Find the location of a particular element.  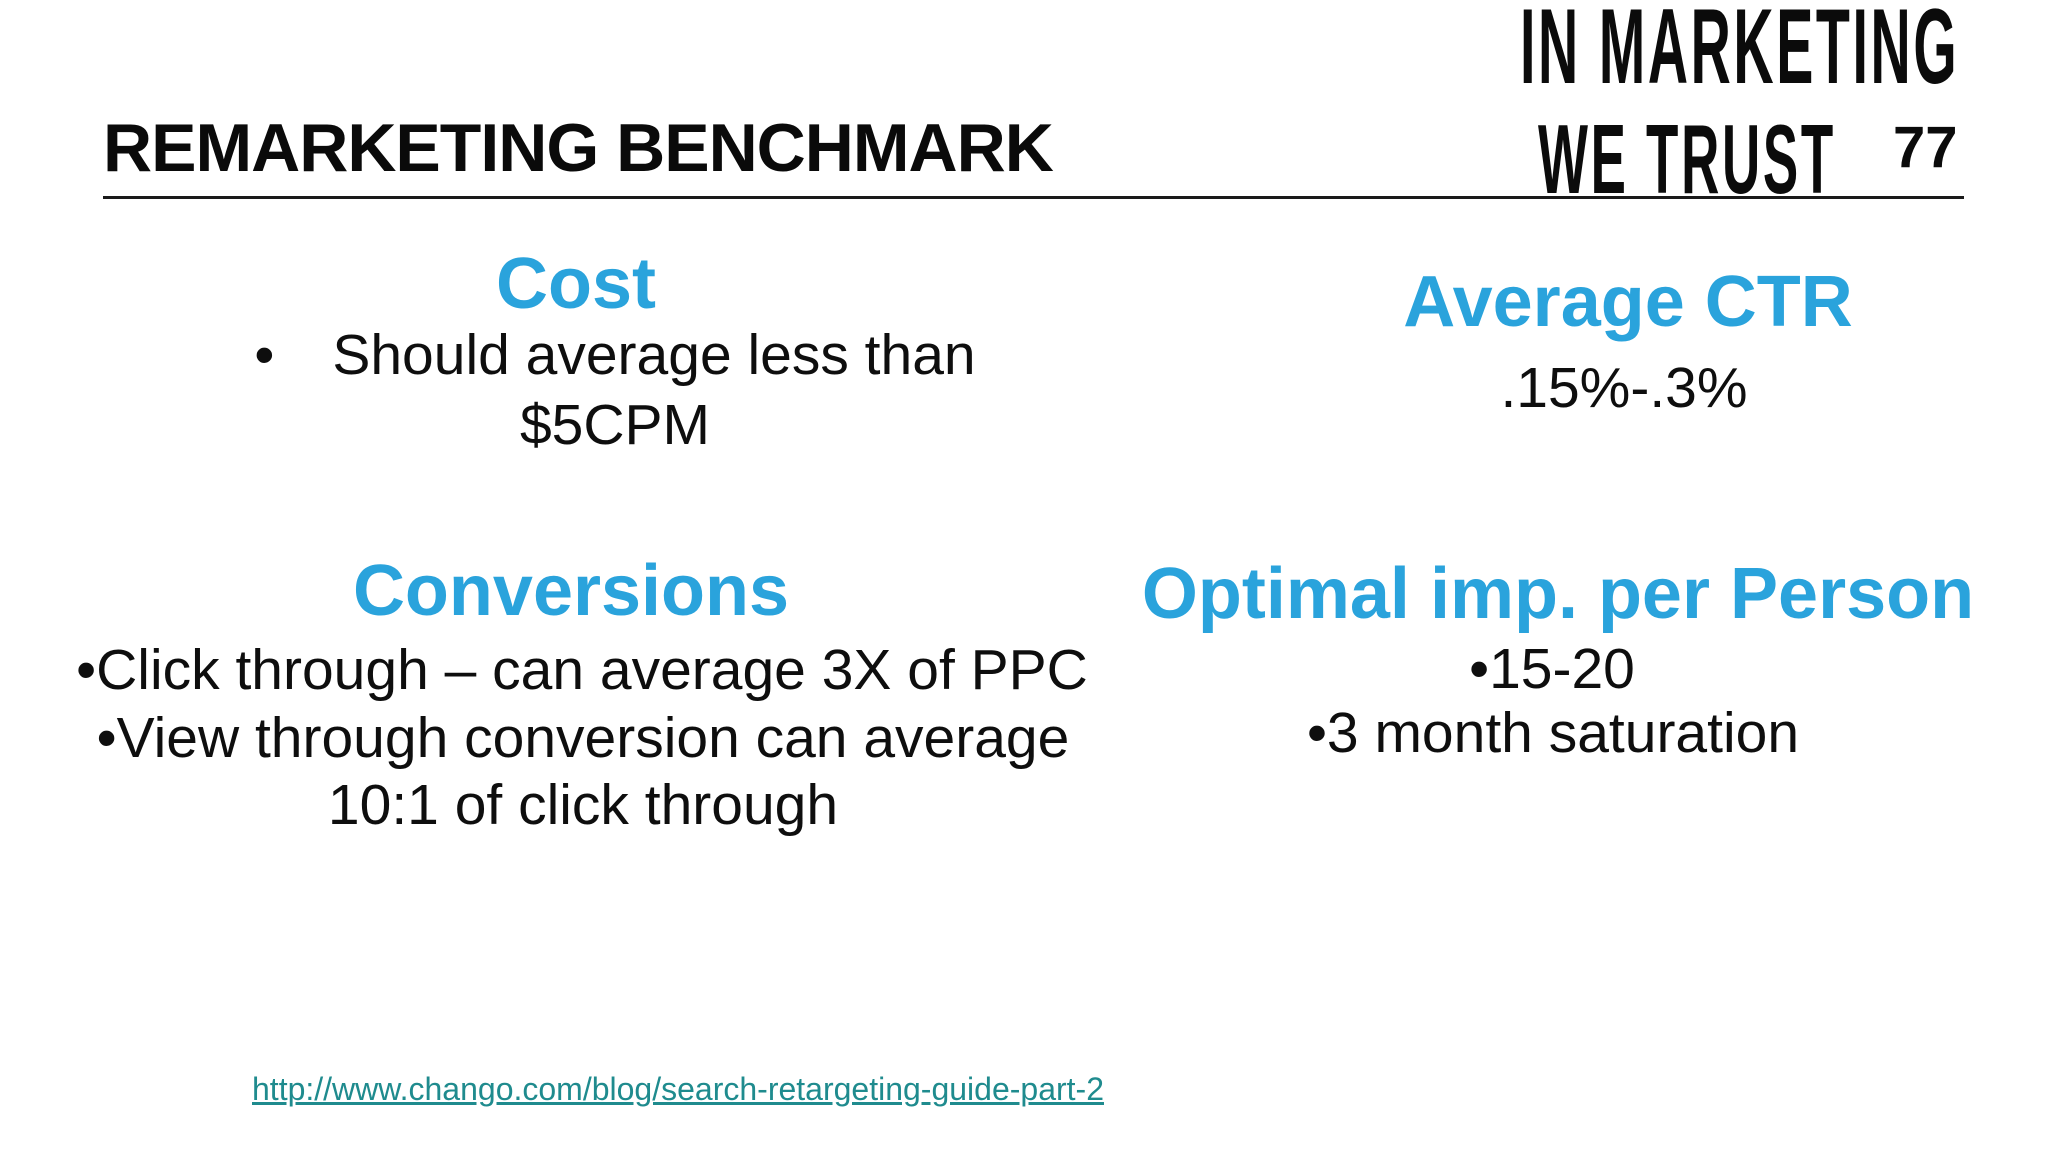

optimal-impressions-bullet-2: •3 month saturation is located at coordinates (1553, 733).